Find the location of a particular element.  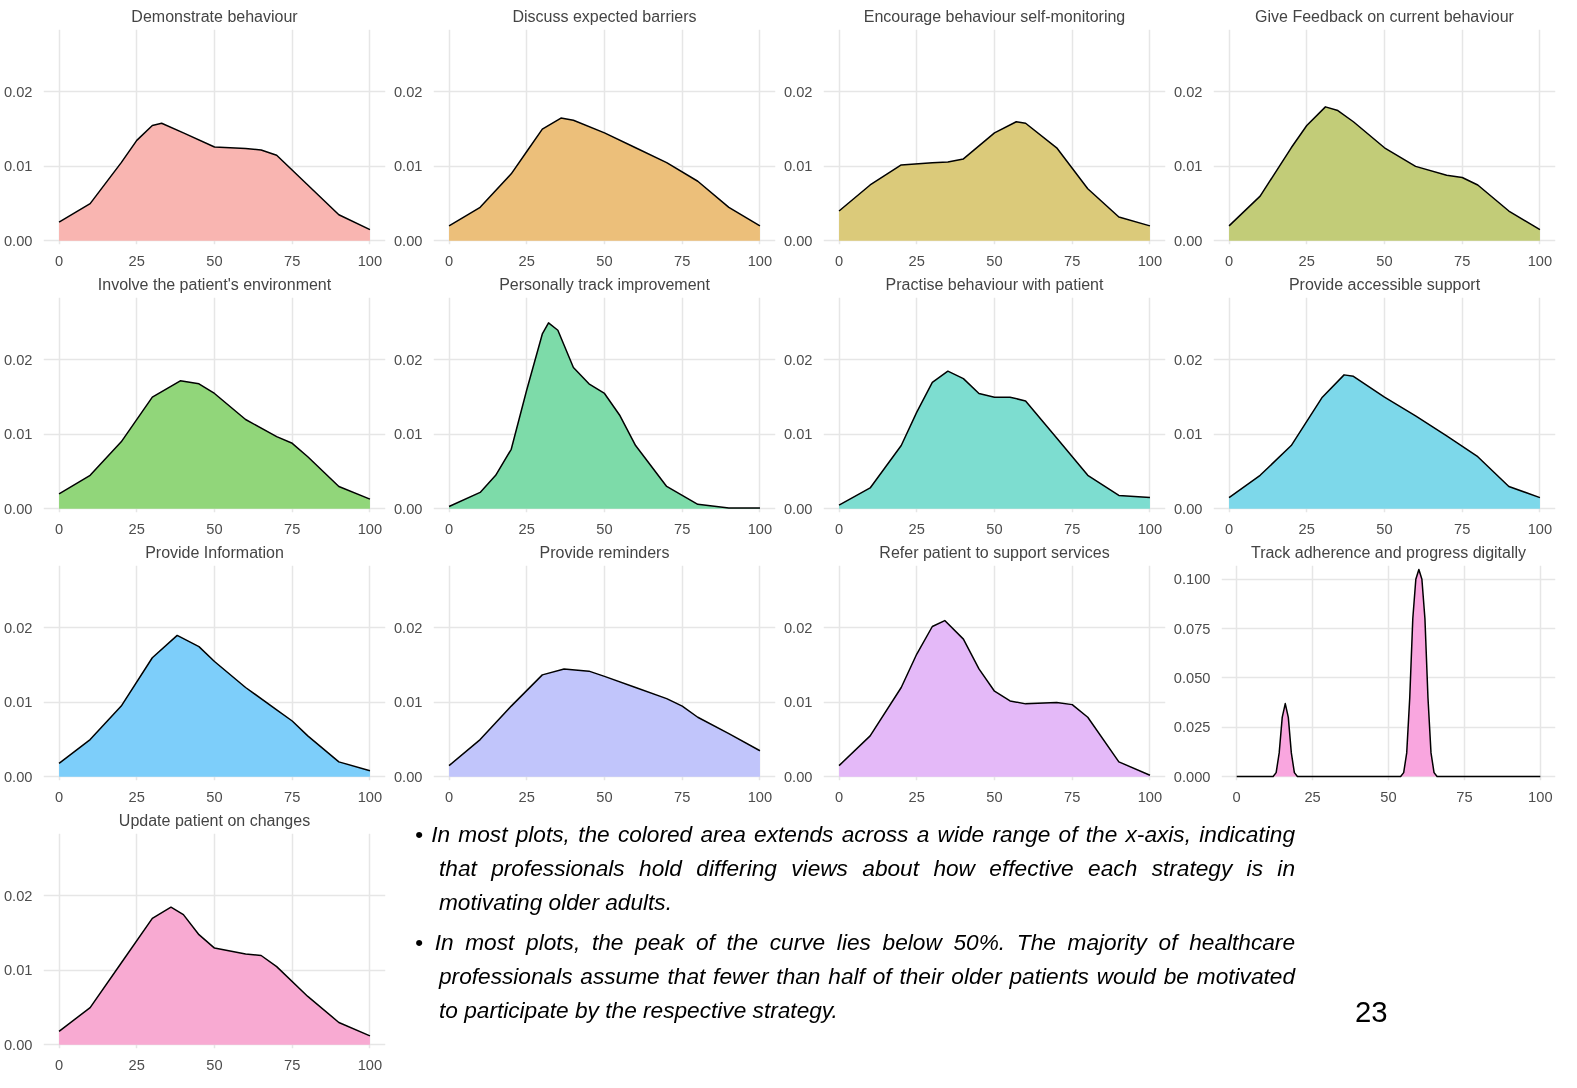

chart-title: Refer patient to support services is located at coordinates (994, 552).